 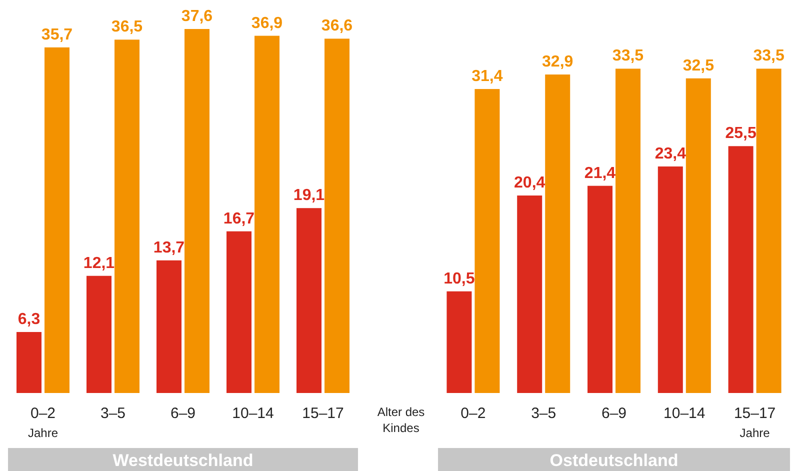 I want to click on data-label: 10,5, so click(x=459, y=279).